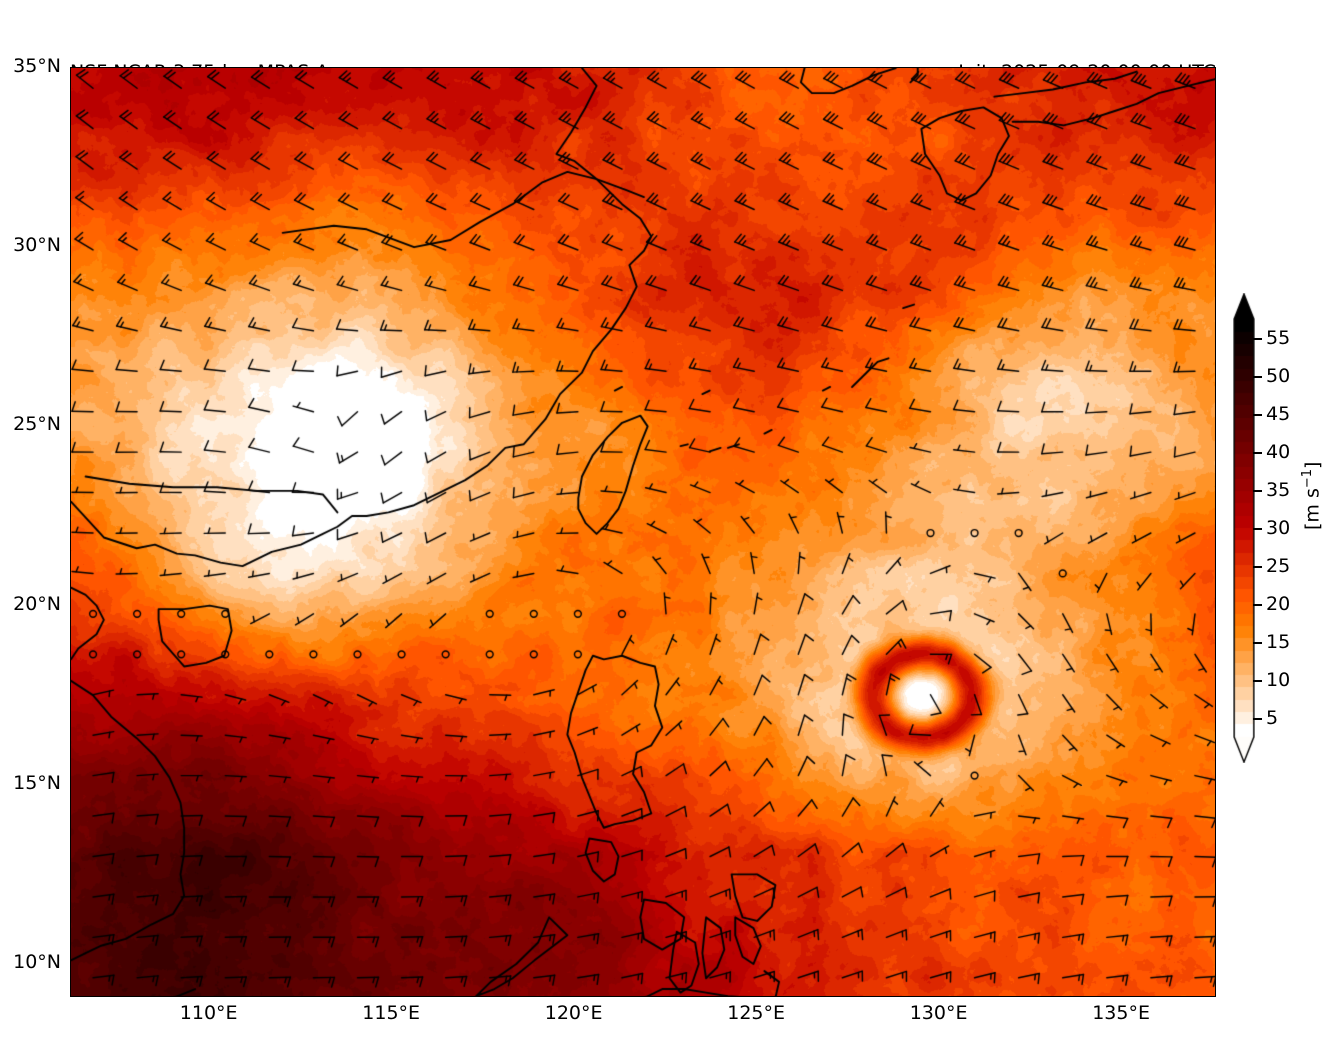 The image size is (1333, 1037). Describe the element at coordinates (37, 424) in the screenshot. I see `lat-tick-25: 25°N` at that location.